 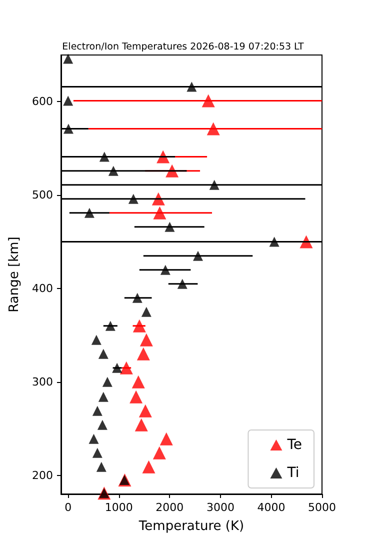 What do you see at coordinates (42, 475) in the screenshot?
I see `y-tick-label: 200` at bounding box center [42, 475].